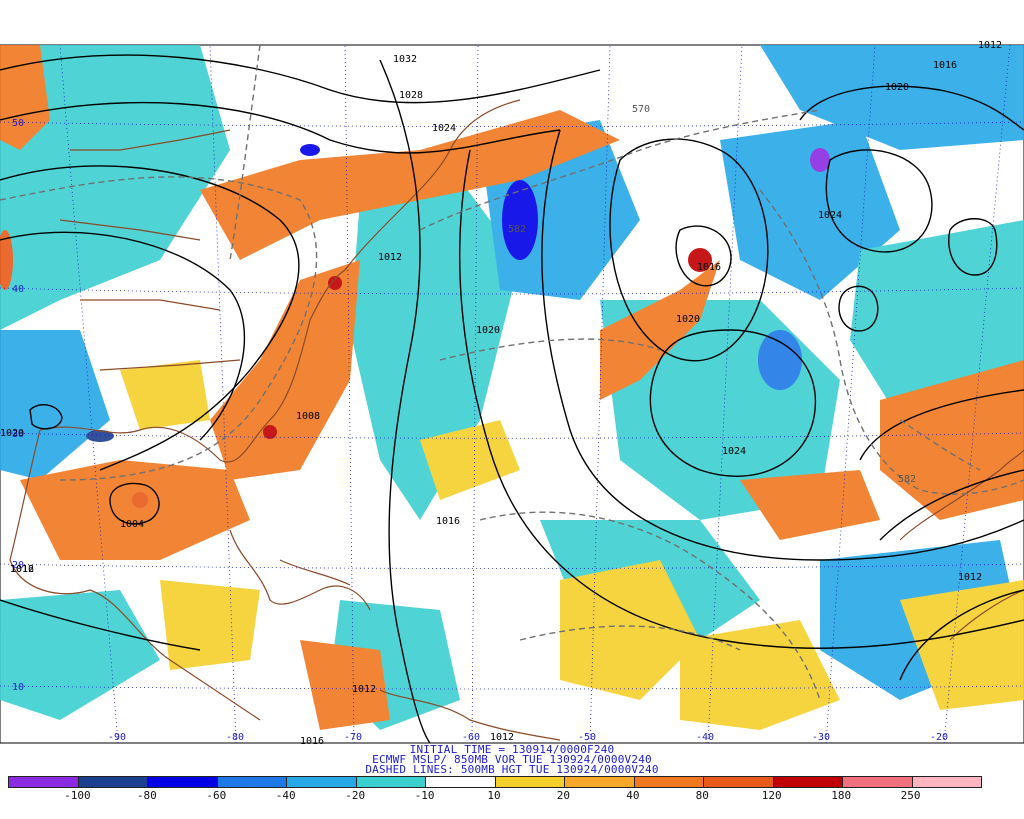 Image resolution: width=1024 pixels, height=819 pixels. What do you see at coordinates (471, 737) in the screenshot?
I see `lon-label: -60` at bounding box center [471, 737].